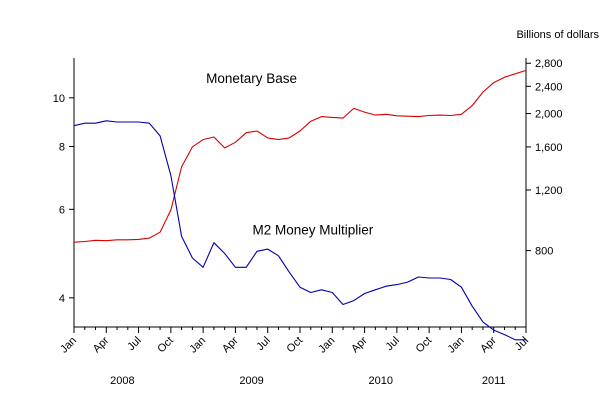  Describe the element at coordinates (62, 210) in the screenshot. I see `left-tick-label: 6` at that location.